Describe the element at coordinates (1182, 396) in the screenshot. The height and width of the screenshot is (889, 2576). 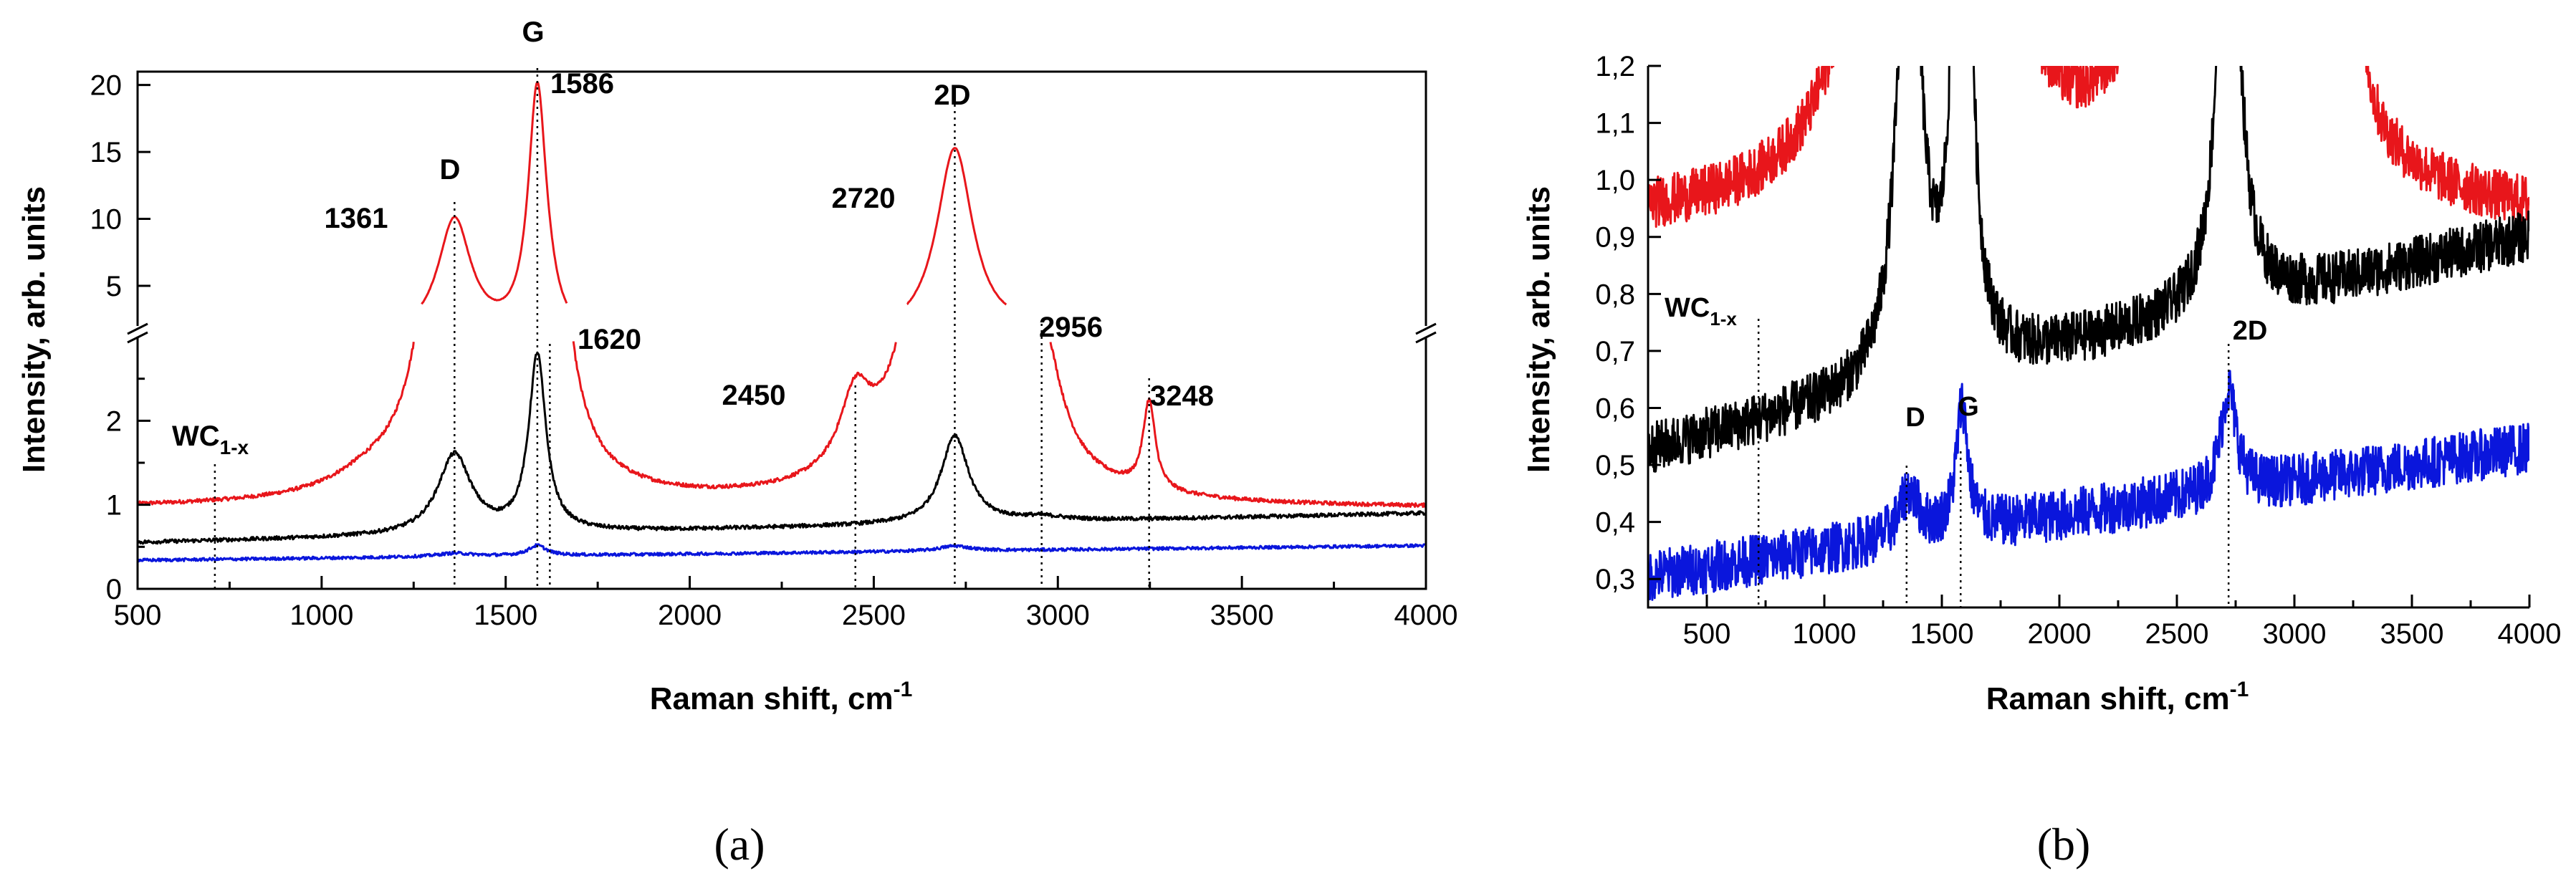
I see `panel-a-annotation-3248: 3248` at that location.